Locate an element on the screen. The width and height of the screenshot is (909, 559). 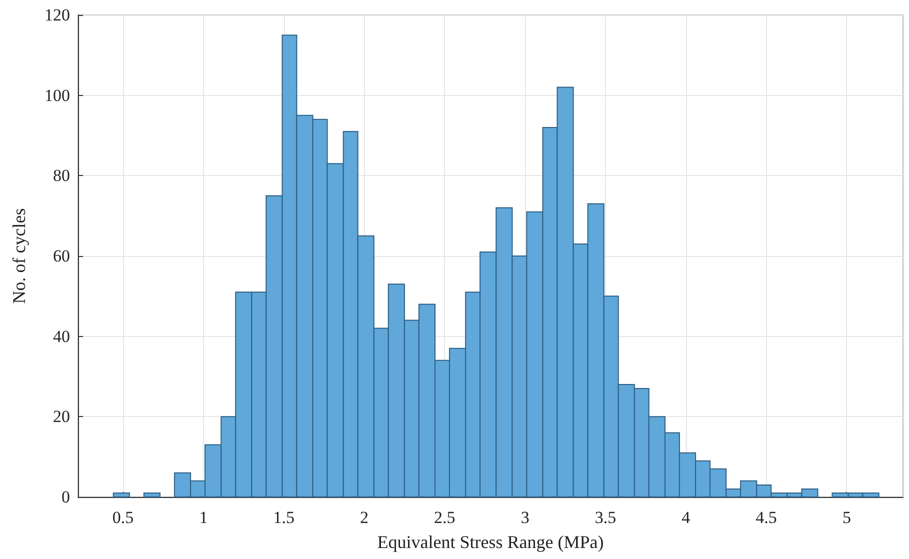
x-tick-label: 1.5 is located at coordinates (283, 517).